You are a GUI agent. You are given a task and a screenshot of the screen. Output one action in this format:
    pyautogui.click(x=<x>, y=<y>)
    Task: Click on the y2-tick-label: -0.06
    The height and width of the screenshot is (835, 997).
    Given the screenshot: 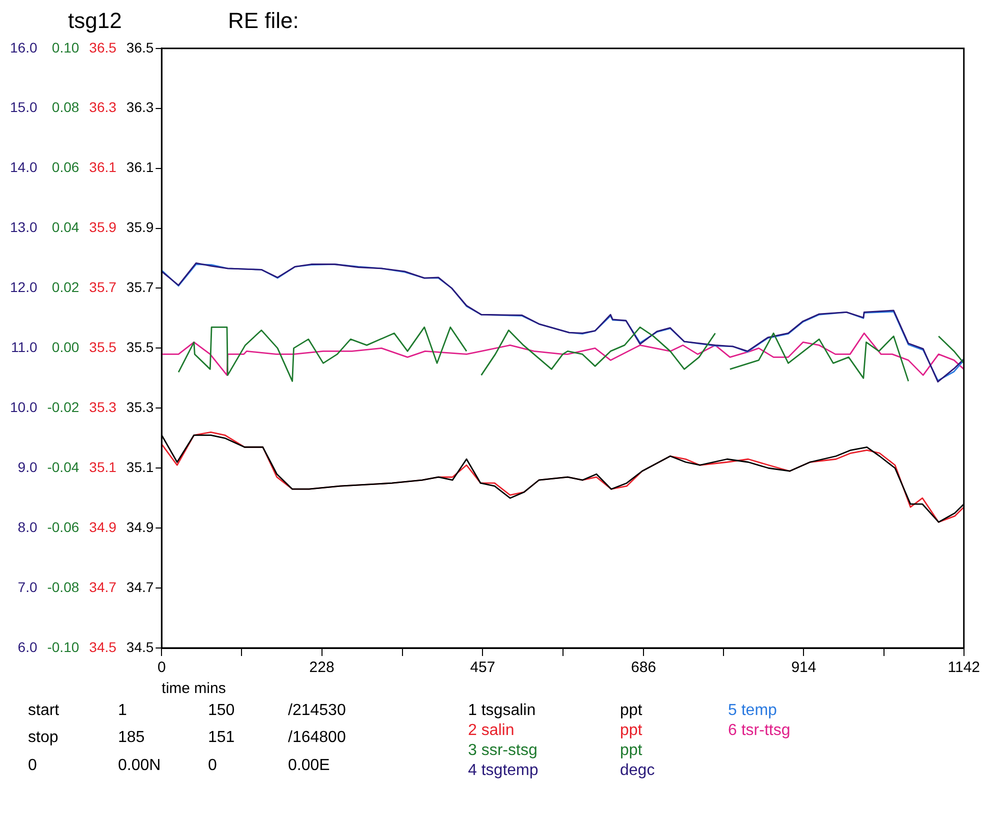 What is the action you would take?
    pyautogui.click(x=63, y=526)
    